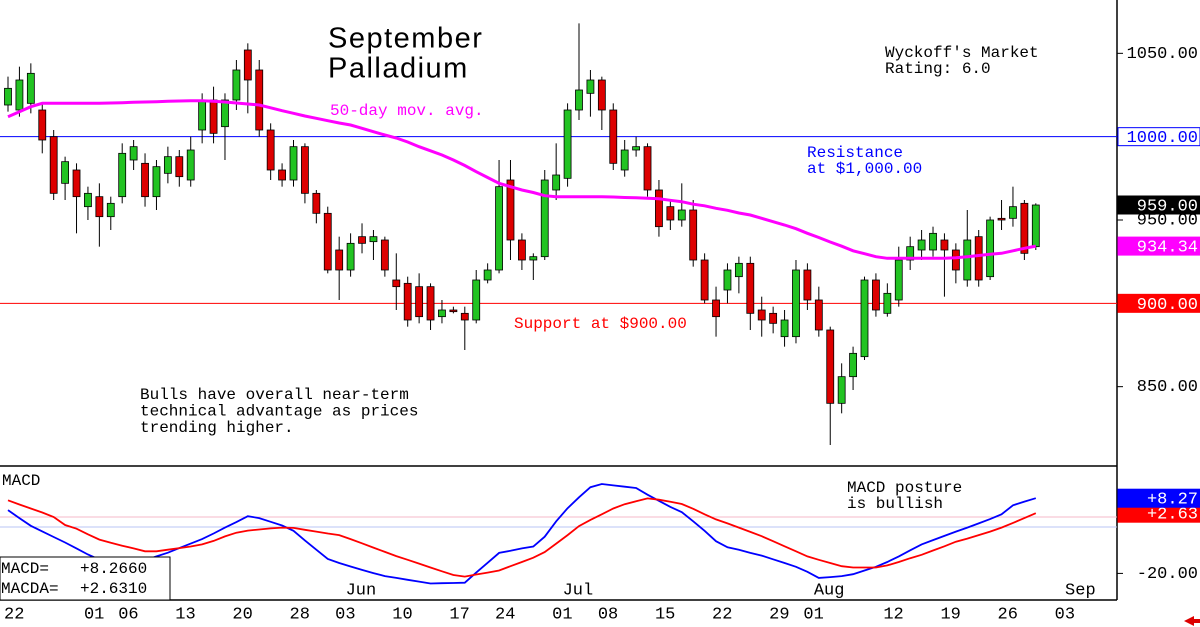  I want to click on x-tick-label: 06, so click(128, 614).